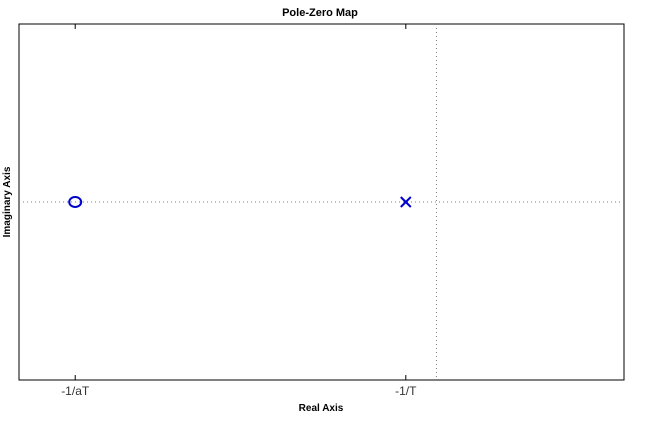 This screenshot has height=421, width=648. I want to click on x-tick-label: -1/T, so click(406, 391).